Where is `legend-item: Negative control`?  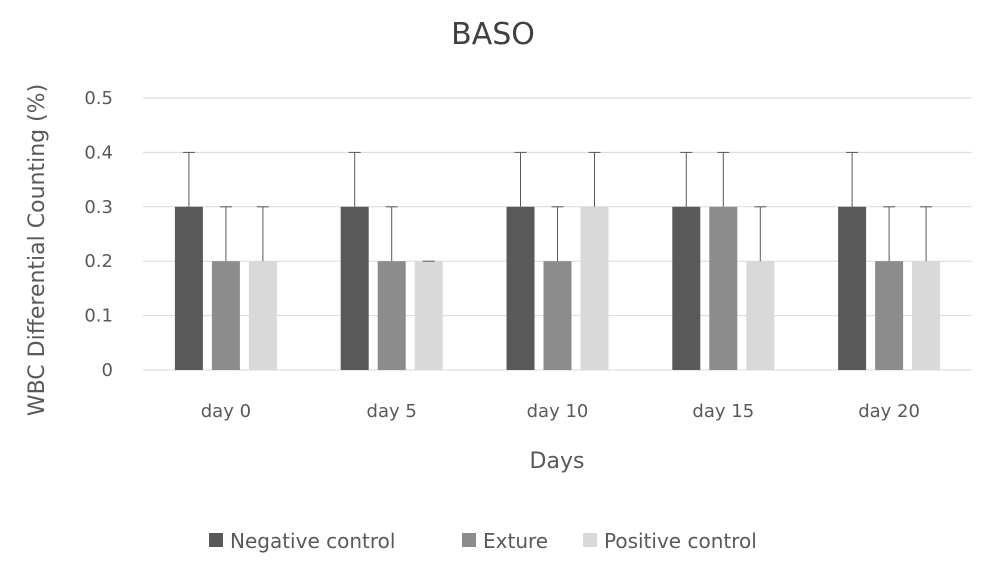
legend-item: Negative control is located at coordinates (302, 541).